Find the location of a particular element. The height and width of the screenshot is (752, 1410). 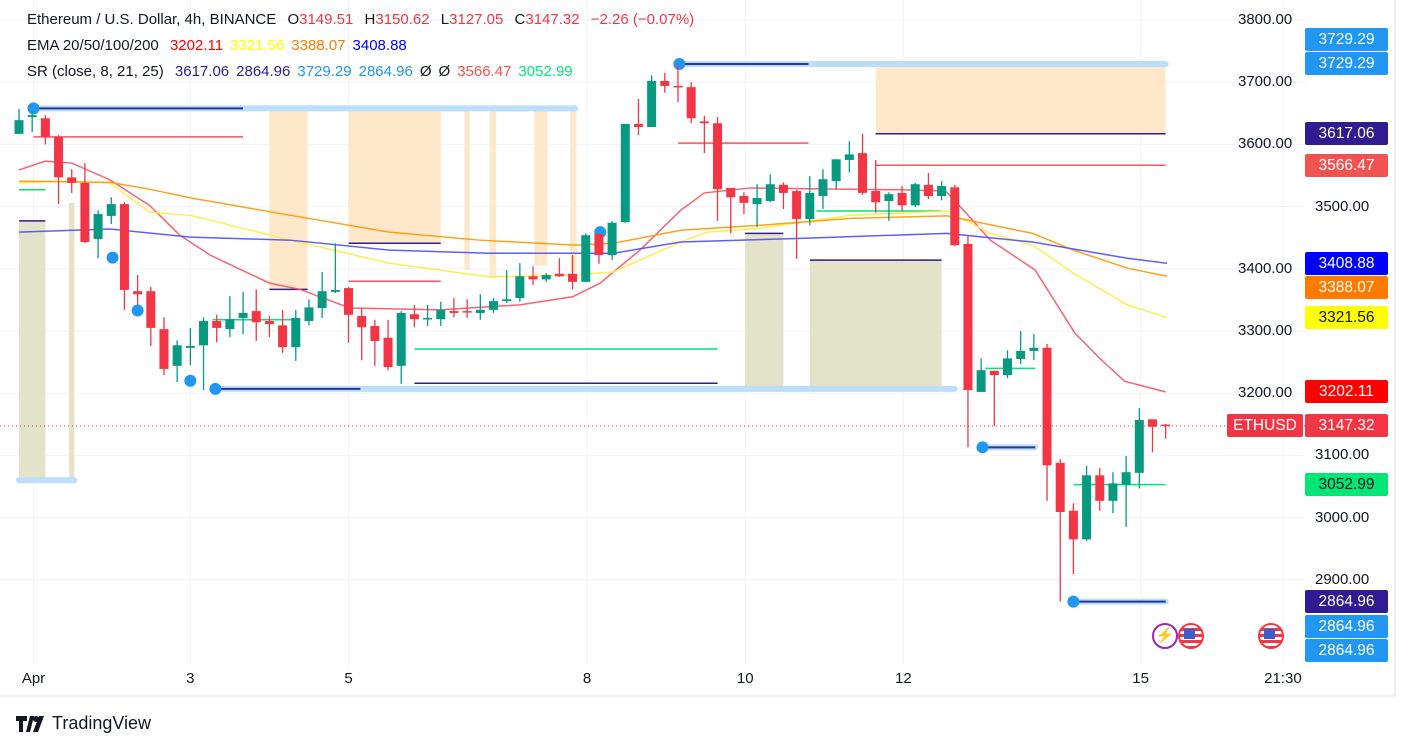

time-axis-label: 15 is located at coordinates (1140, 678).